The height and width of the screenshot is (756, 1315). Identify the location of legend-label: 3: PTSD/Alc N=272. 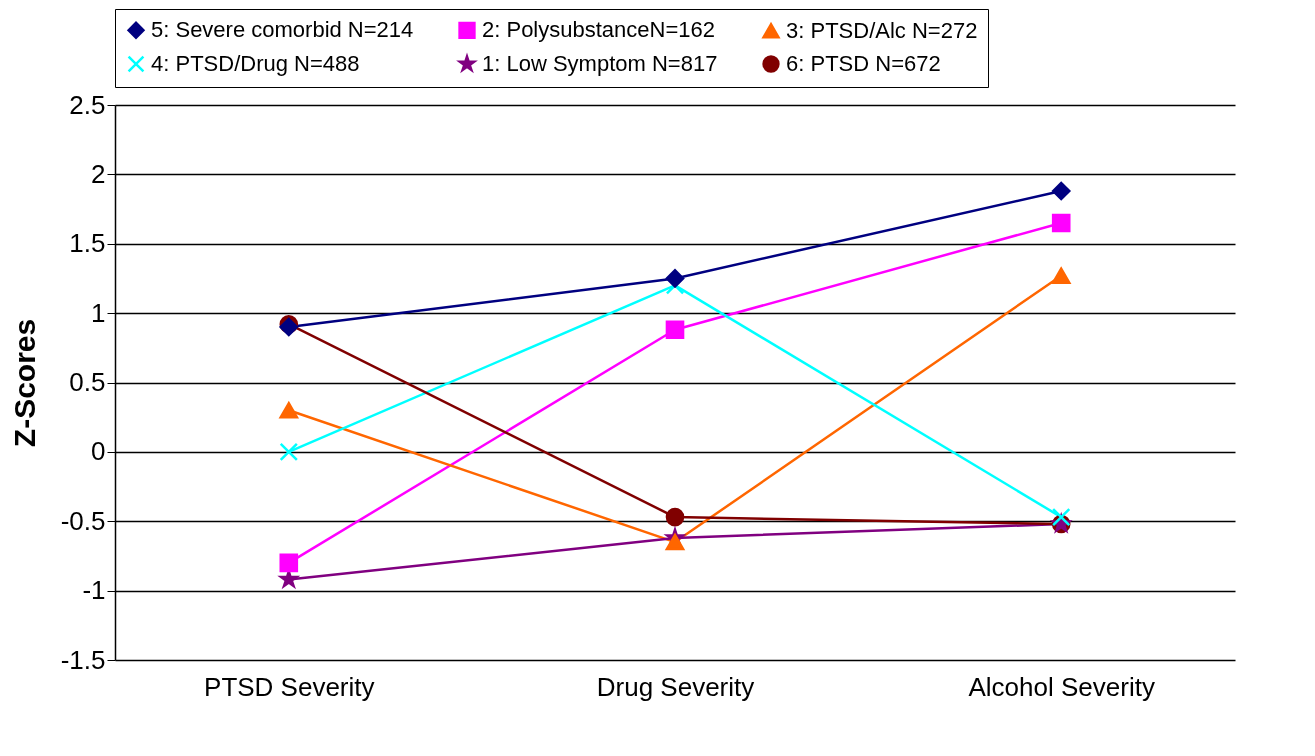
(882, 30).